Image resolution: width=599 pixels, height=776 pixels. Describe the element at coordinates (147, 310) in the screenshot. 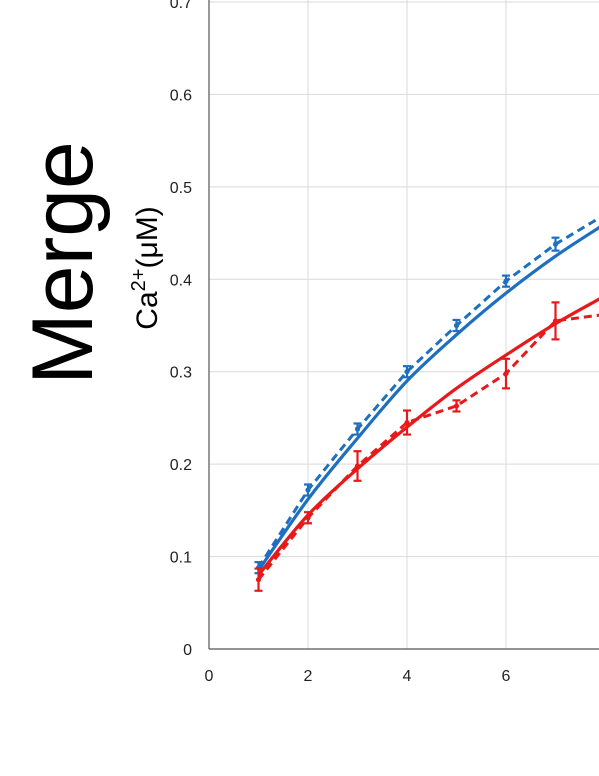

I see `y-axis-label-base: Ca` at that location.